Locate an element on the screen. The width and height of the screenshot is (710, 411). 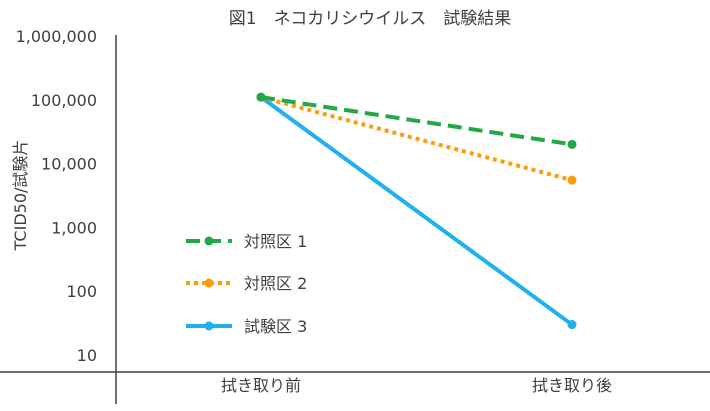
y-tick-label: 100 is located at coordinates (81, 291).